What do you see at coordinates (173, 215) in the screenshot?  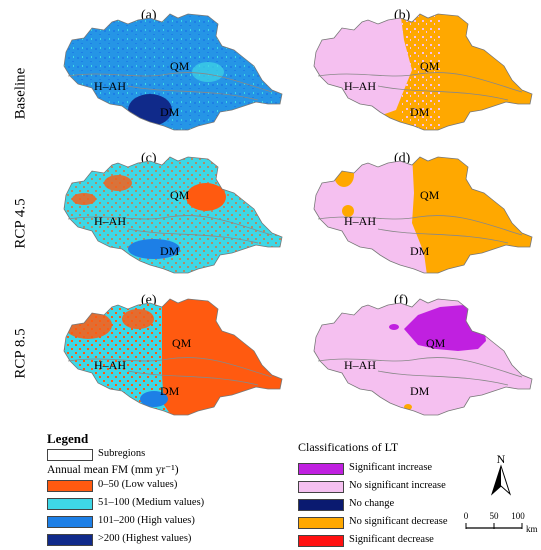 I see `map-panel-c: QM H–AH DM` at bounding box center [173, 215].